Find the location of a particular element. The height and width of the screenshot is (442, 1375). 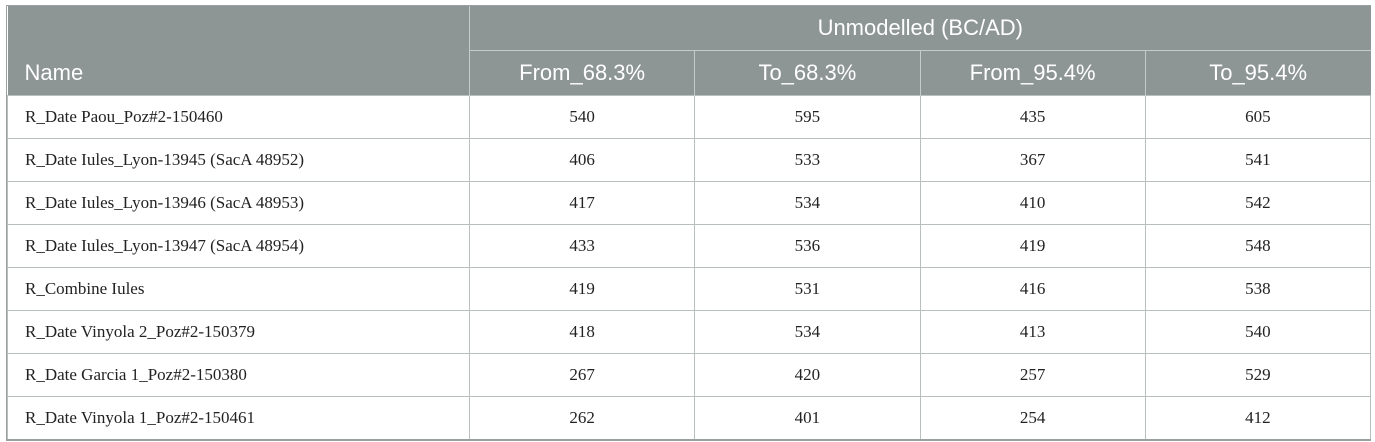

from-68-cell: 267 is located at coordinates (582, 375).